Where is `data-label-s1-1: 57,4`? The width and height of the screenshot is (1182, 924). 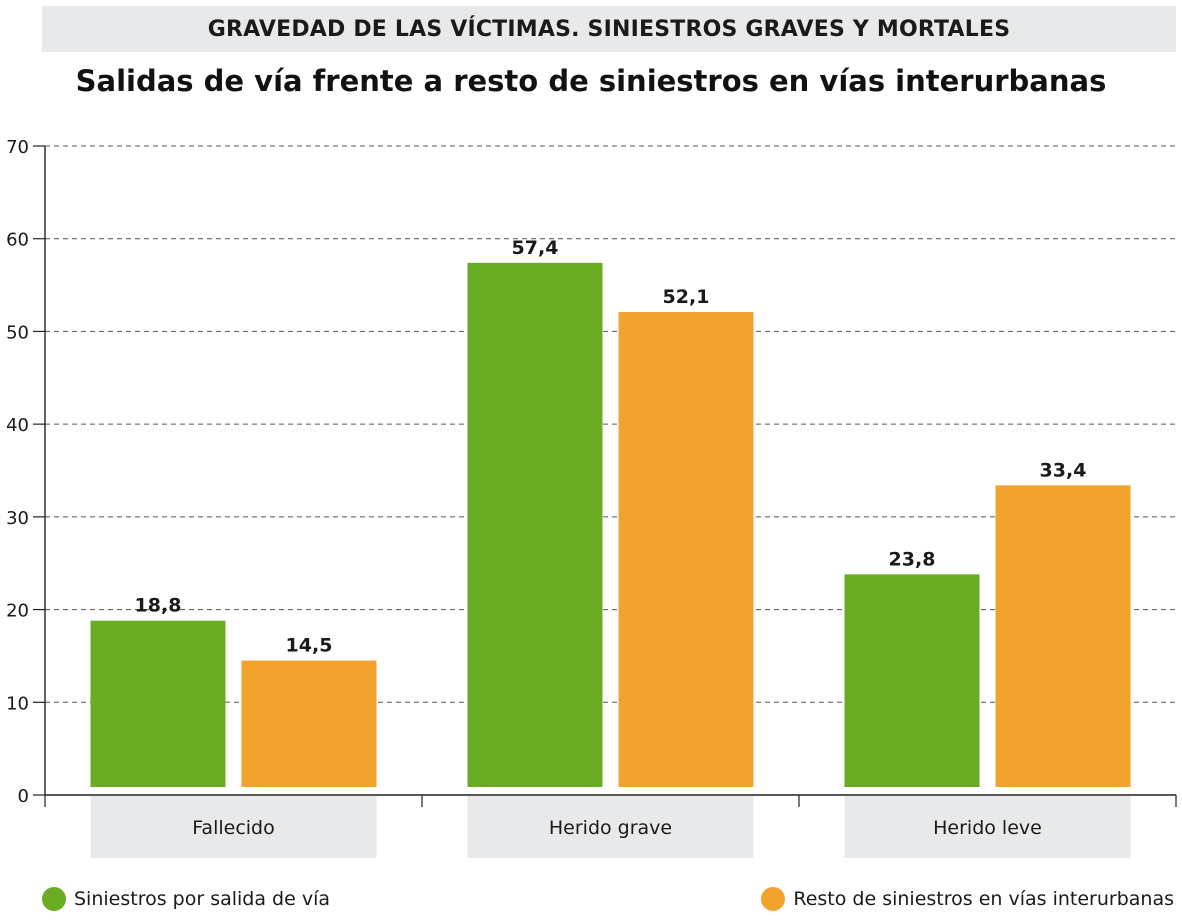
data-label-s1-1: 57,4 is located at coordinates (535, 248).